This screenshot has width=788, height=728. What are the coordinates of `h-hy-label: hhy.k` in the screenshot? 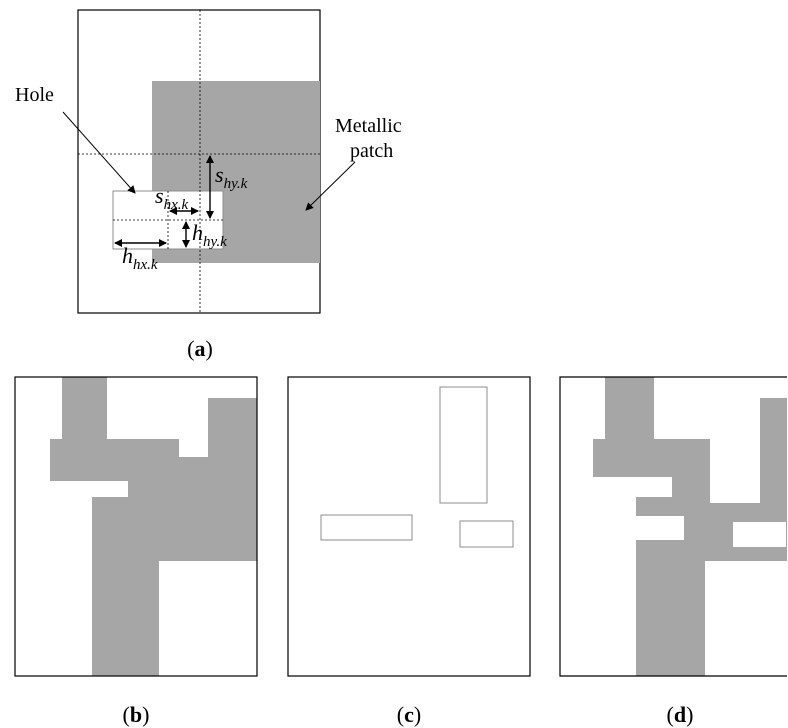 It's located at (209, 235).